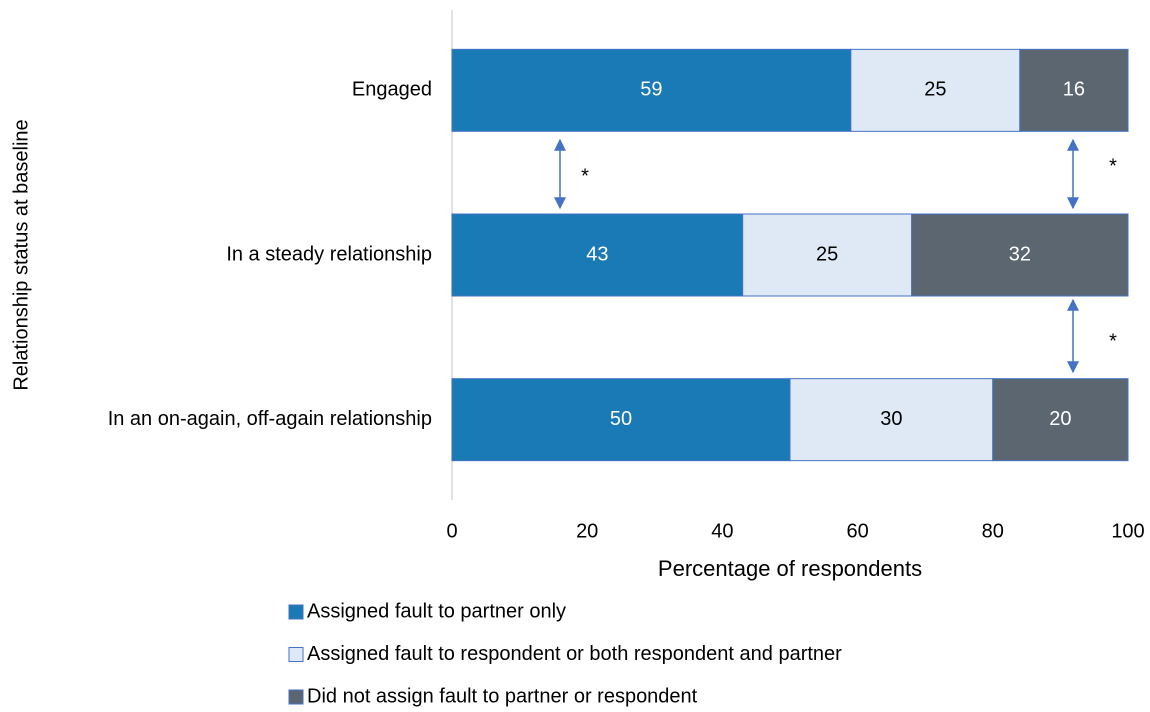  What do you see at coordinates (857, 531) in the screenshot?
I see `x-tick-label: 60` at bounding box center [857, 531].